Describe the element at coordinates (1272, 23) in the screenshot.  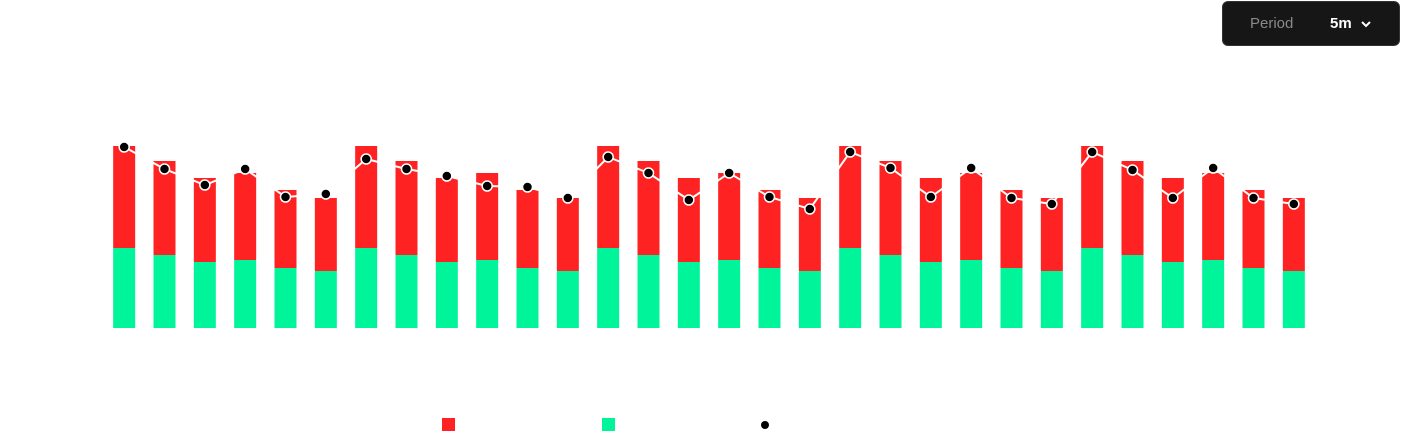
I see `period-label: Period` at that location.